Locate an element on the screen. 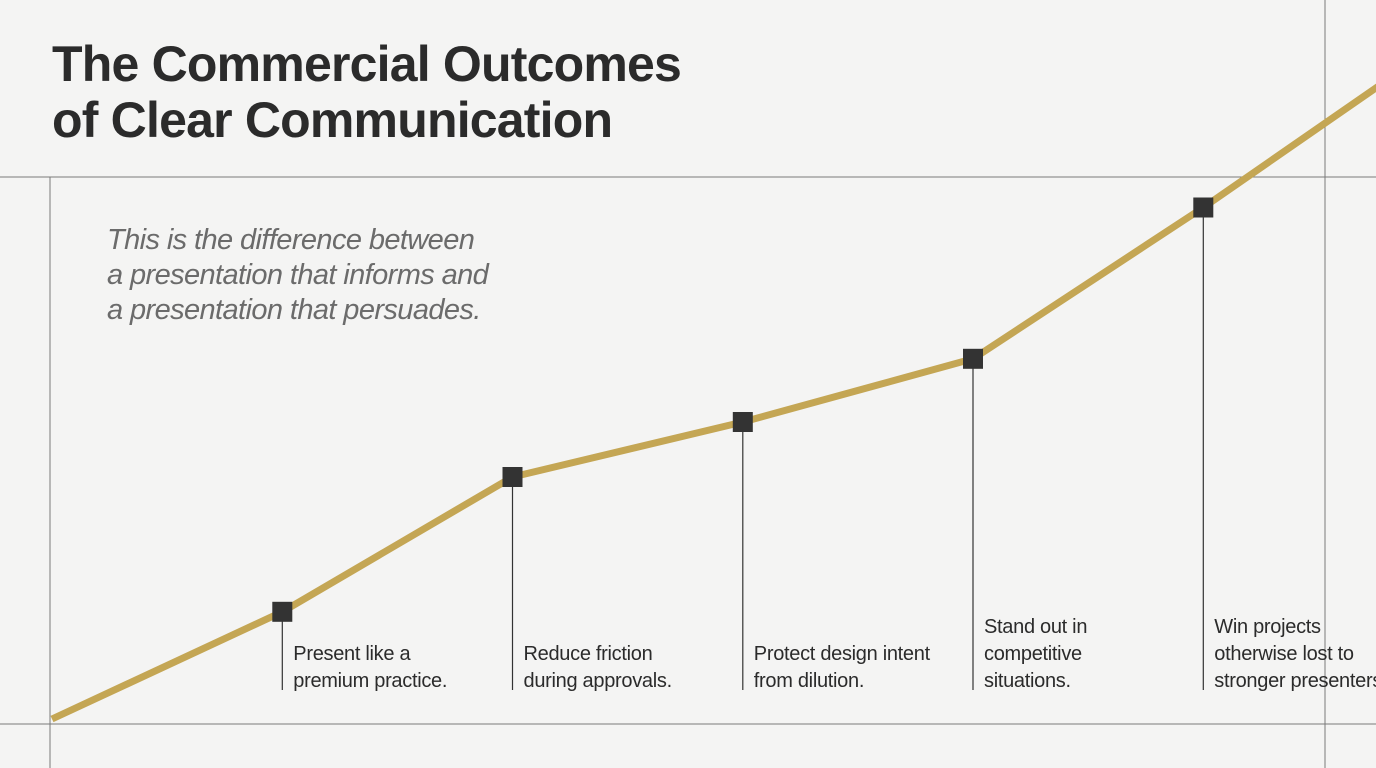 This screenshot has width=1376, height=768. point-caption-line: Protect design intent is located at coordinates (841, 654).